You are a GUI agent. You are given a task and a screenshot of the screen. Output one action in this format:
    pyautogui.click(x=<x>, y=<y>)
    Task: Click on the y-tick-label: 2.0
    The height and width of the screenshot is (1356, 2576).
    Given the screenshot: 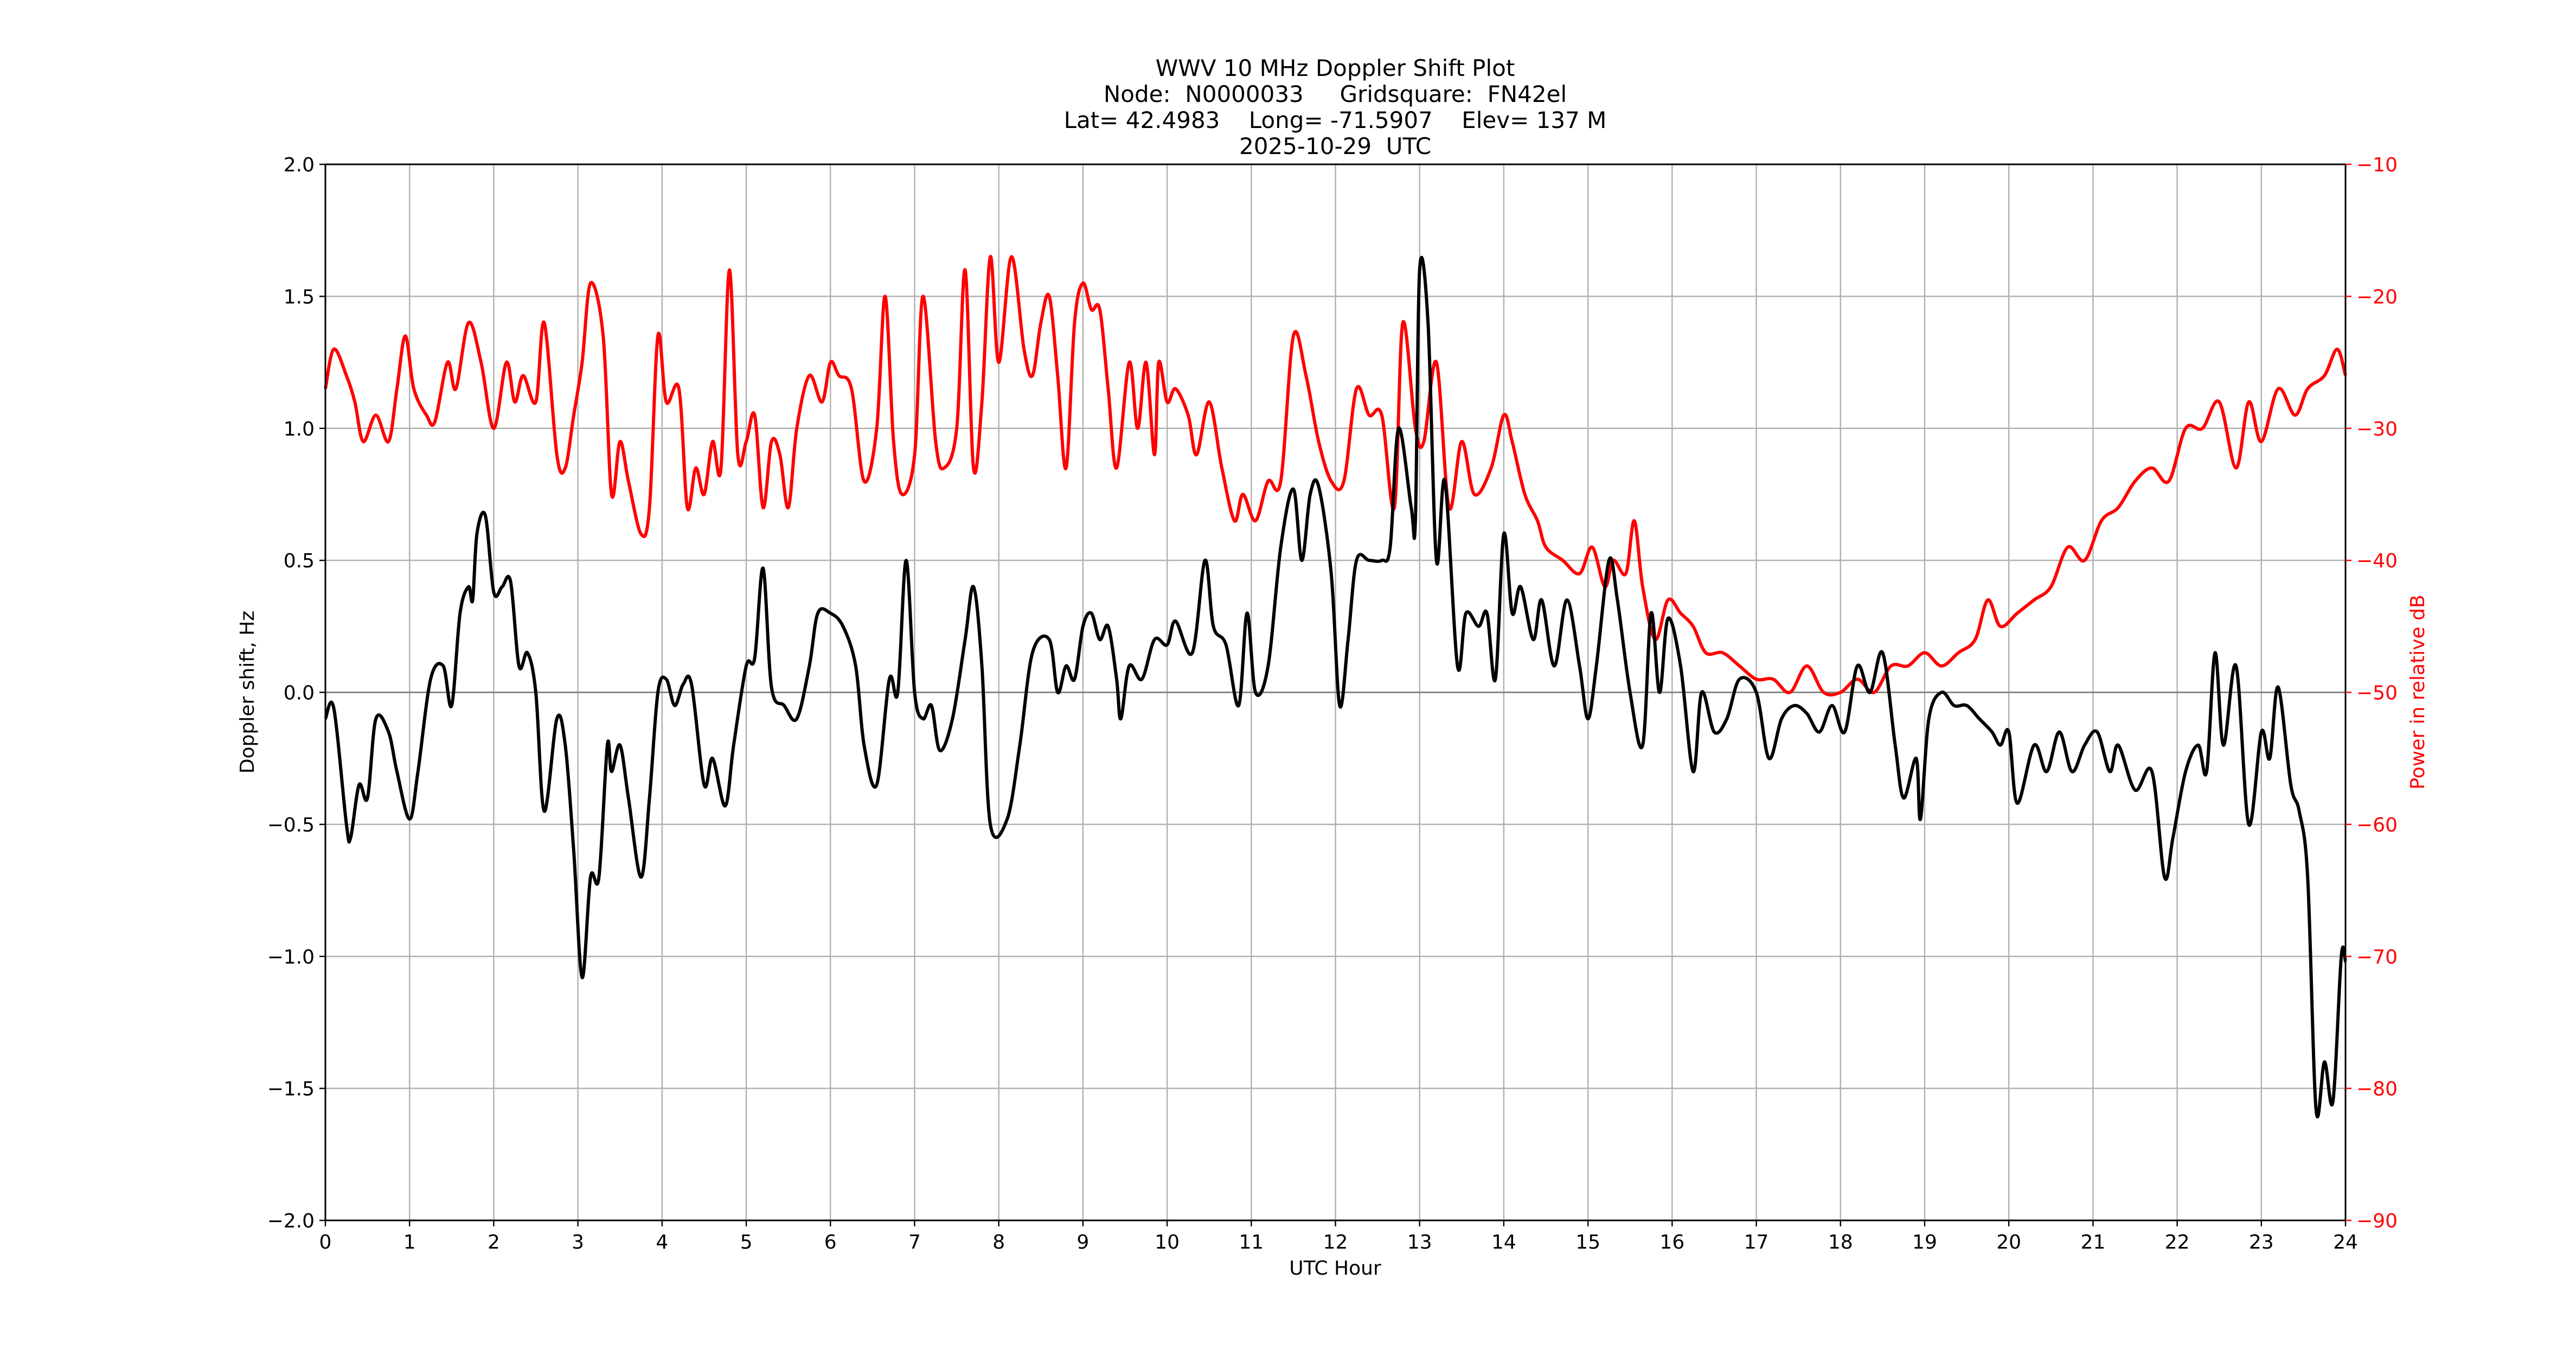 What is the action you would take?
    pyautogui.click(x=299, y=165)
    